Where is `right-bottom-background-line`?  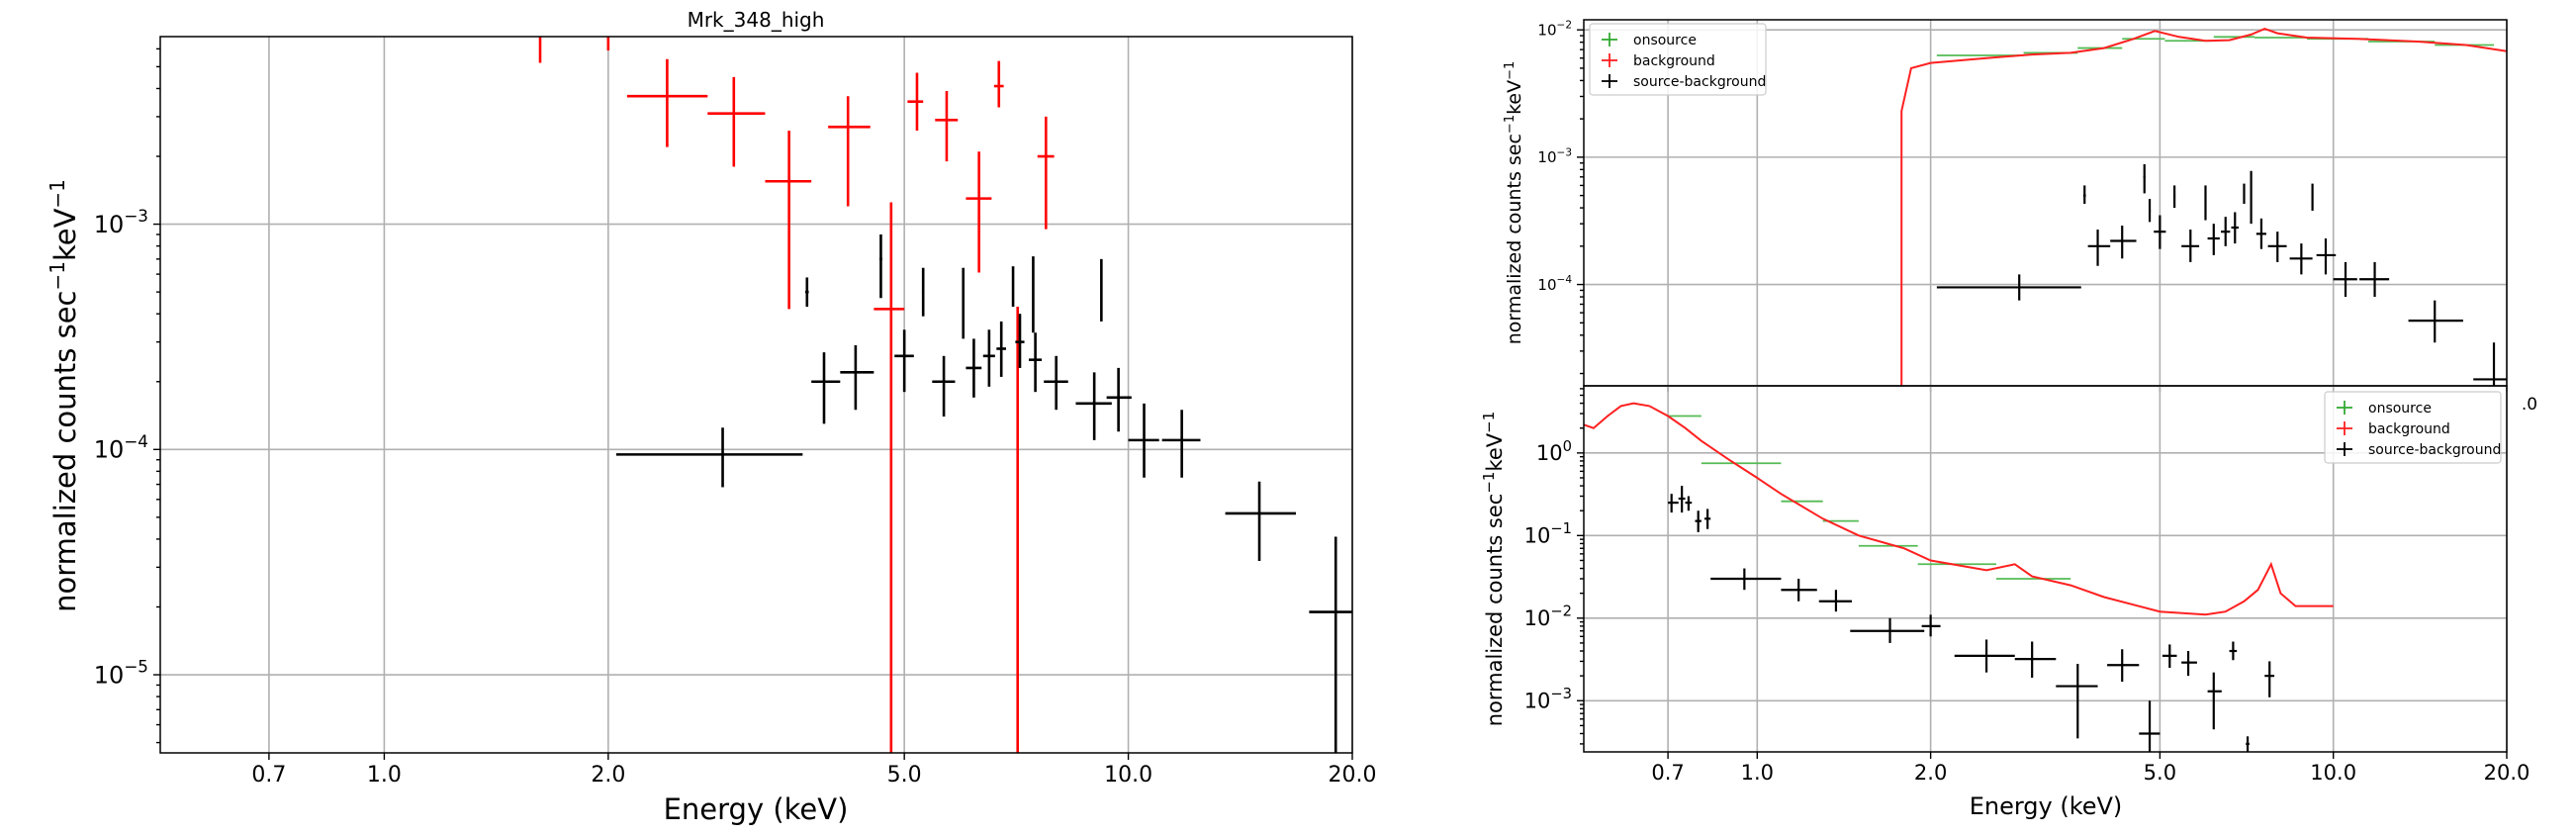 right-bottom-background-line is located at coordinates (1959, 509).